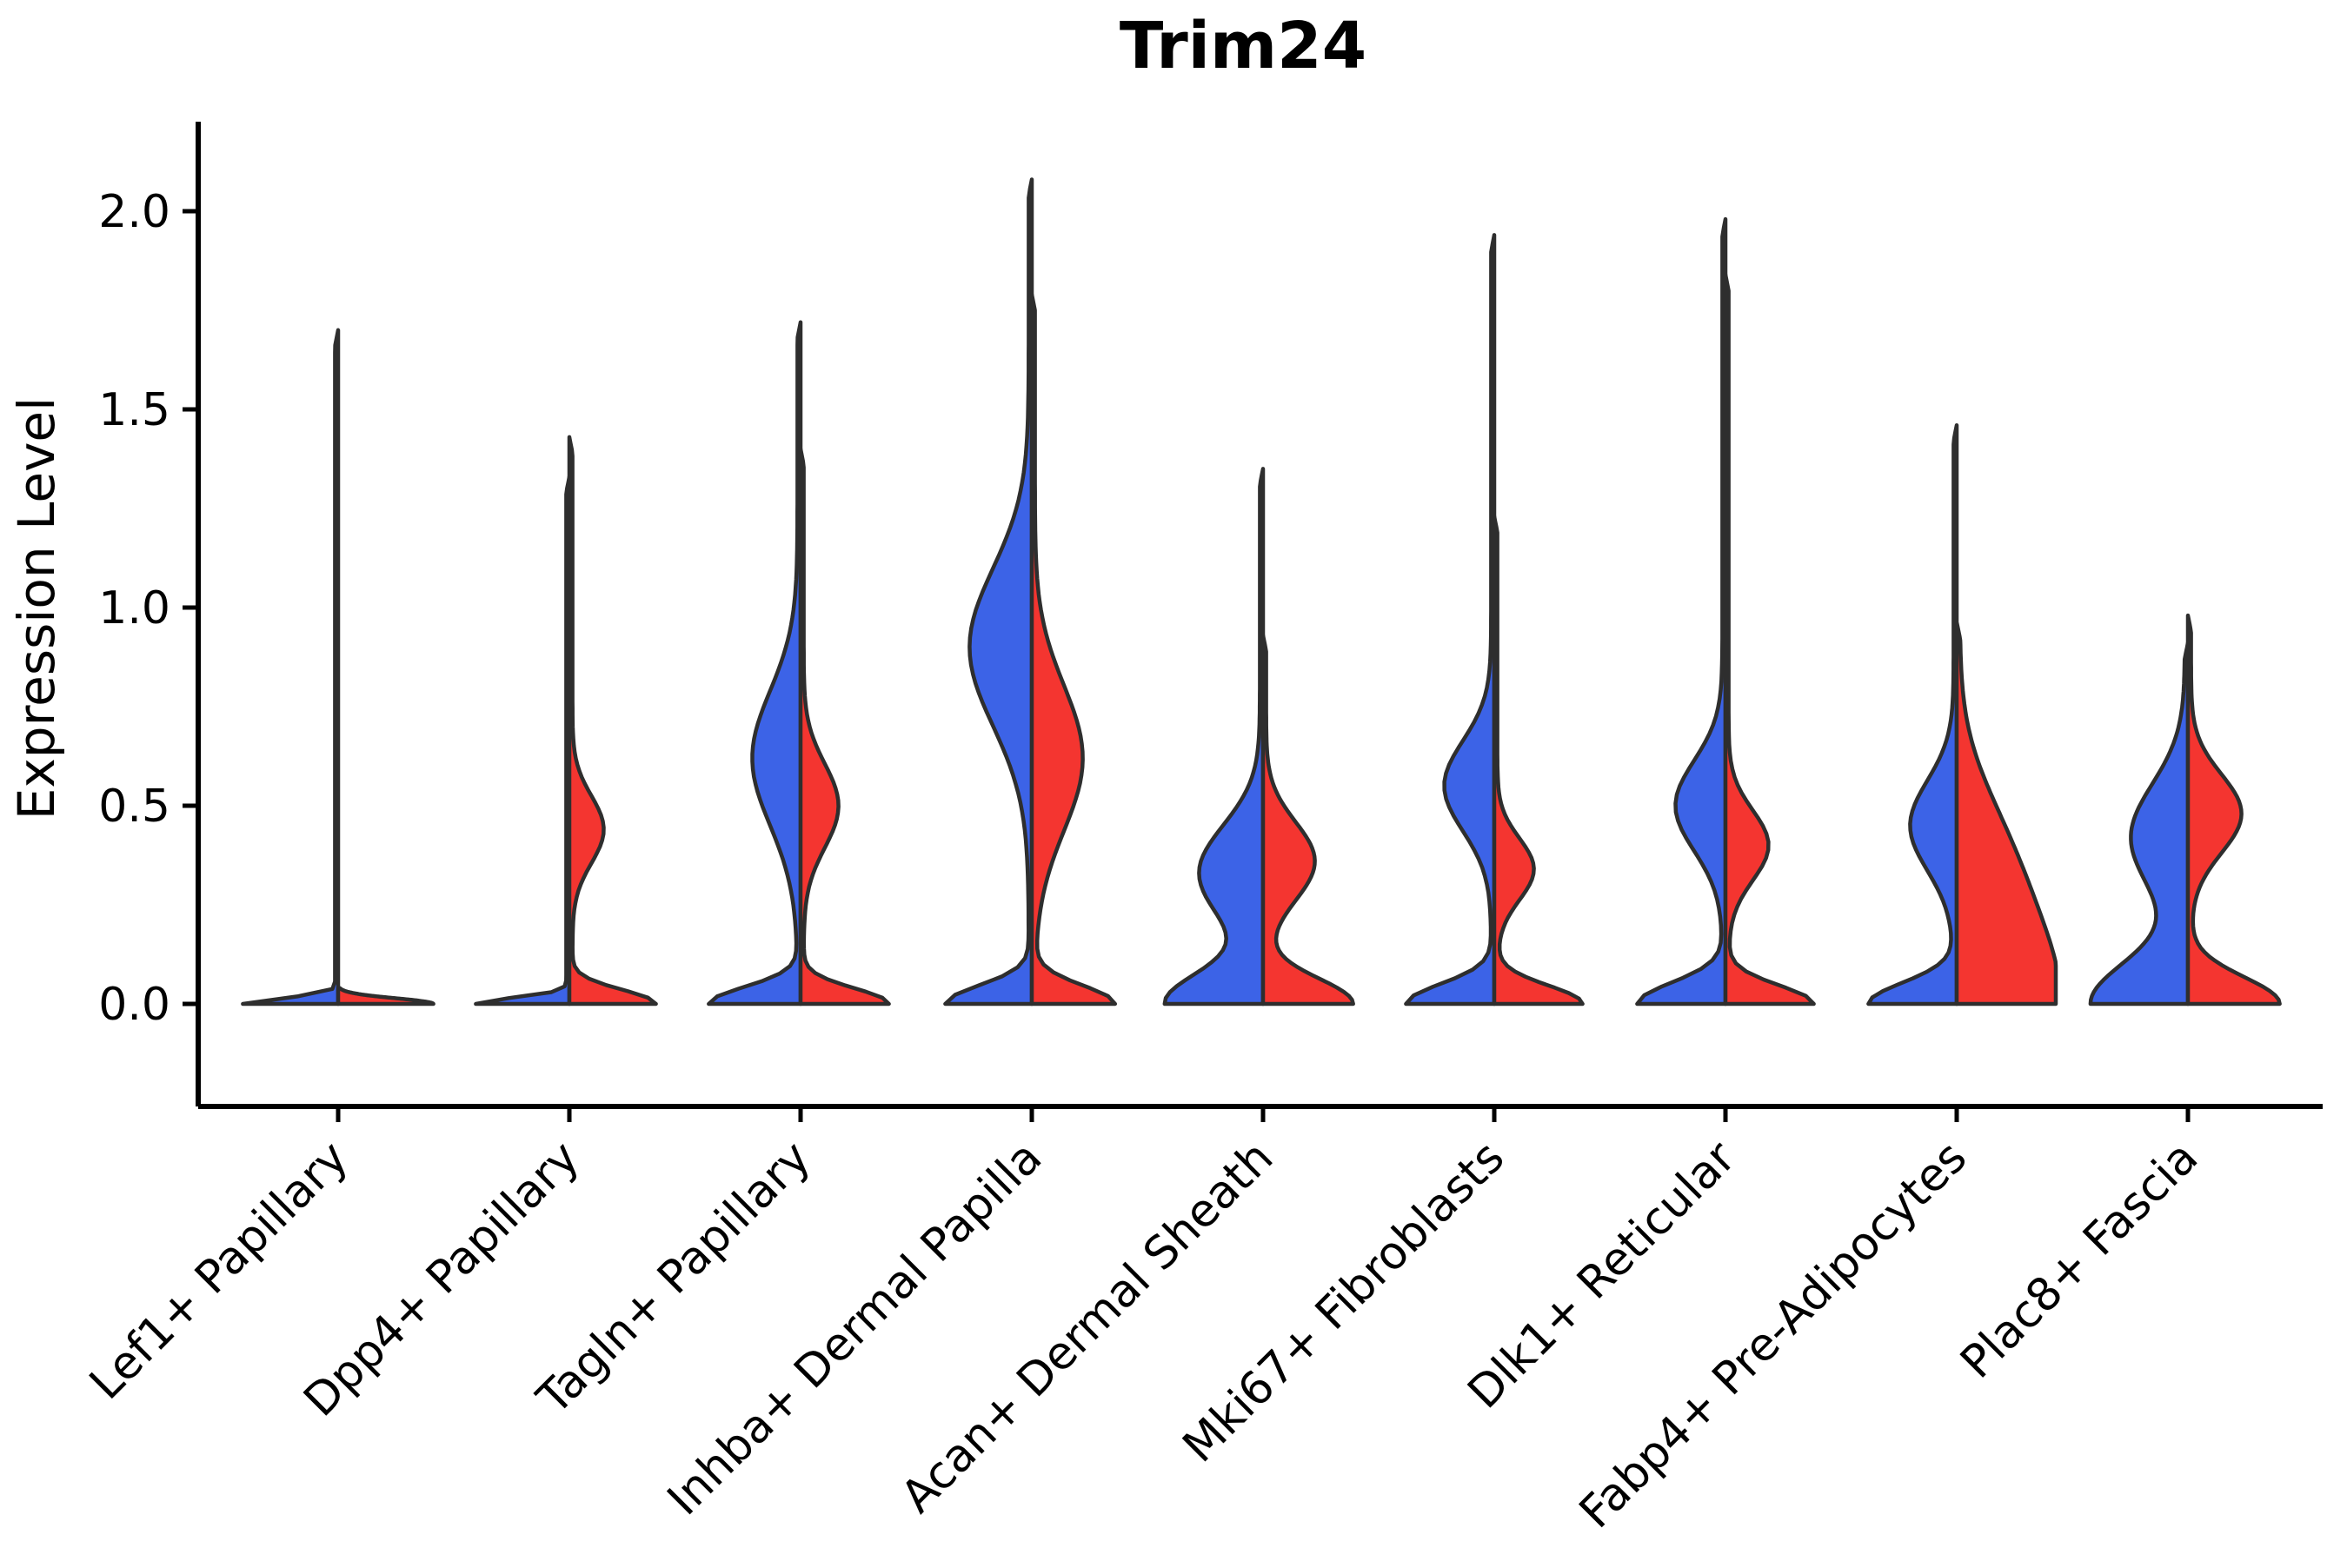  Describe the element at coordinates (1088, 1328) in the screenshot. I see `x-category-label: Acan+ Dermal Sheath` at that location.